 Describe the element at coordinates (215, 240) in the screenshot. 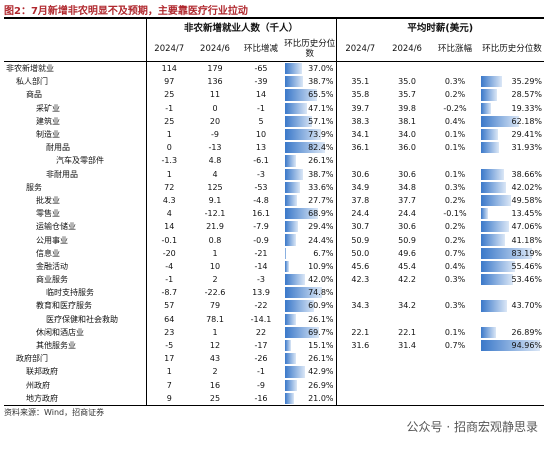

I see `cell: 0.8` at that location.